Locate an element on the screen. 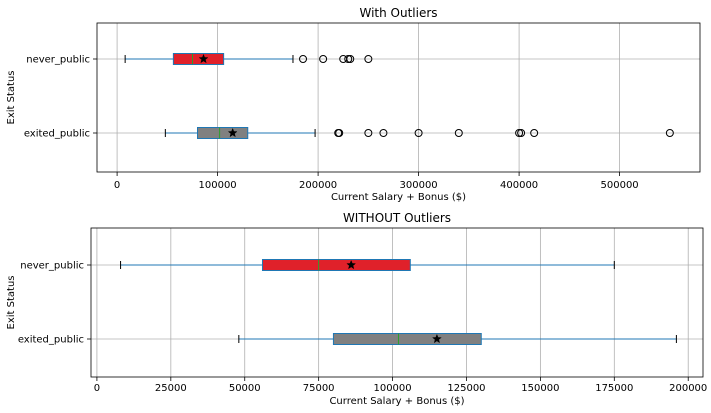 The image size is (711, 413). chart-title: WITHOUT Outliers is located at coordinates (397, 218).